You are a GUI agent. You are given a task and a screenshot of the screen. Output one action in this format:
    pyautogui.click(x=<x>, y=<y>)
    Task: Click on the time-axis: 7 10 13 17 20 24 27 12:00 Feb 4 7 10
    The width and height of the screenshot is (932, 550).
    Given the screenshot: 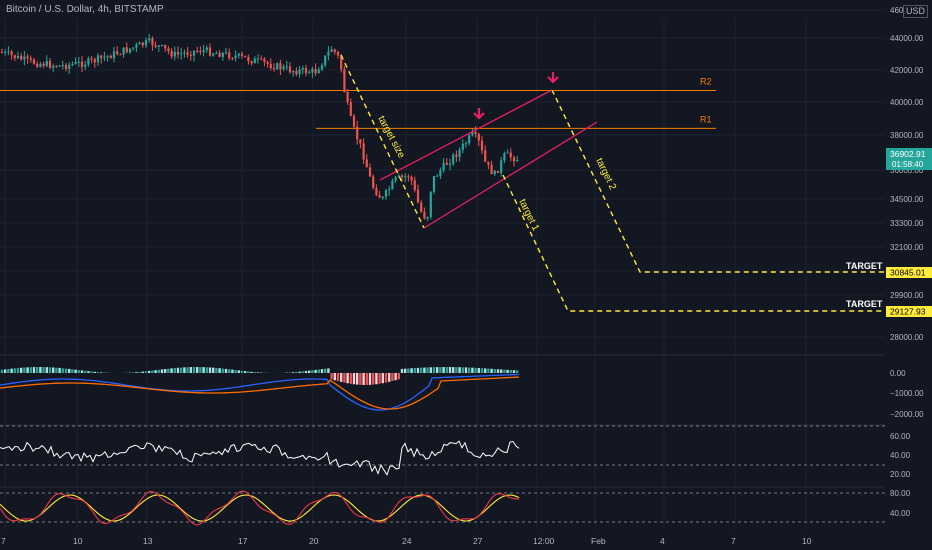 What is the action you would take?
    pyautogui.click(x=466, y=541)
    